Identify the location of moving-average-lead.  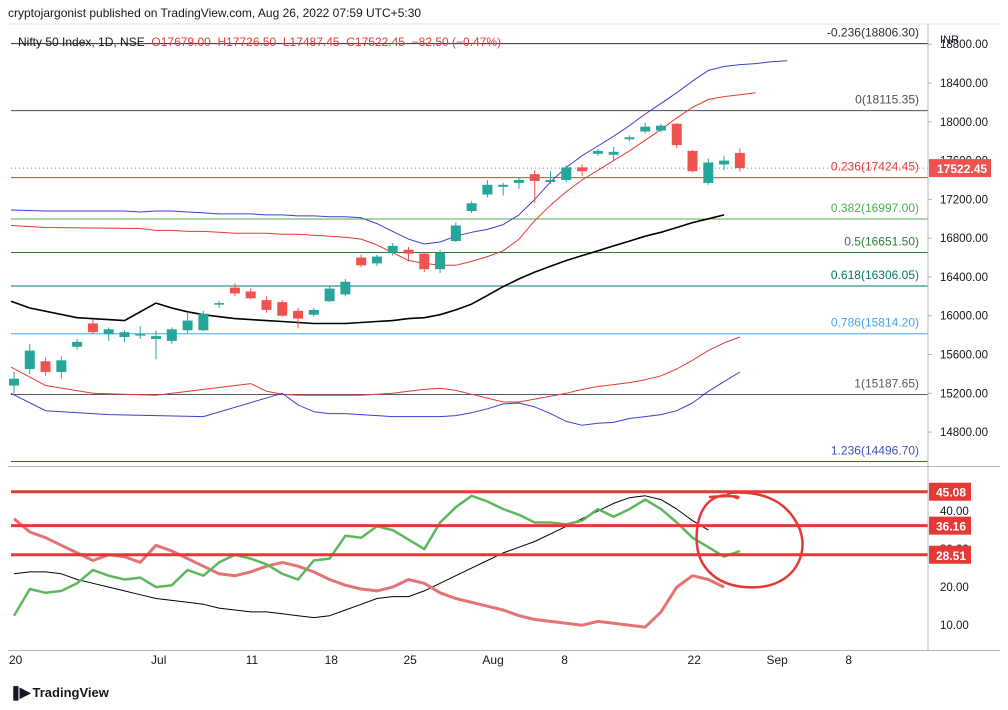
(83, 311).